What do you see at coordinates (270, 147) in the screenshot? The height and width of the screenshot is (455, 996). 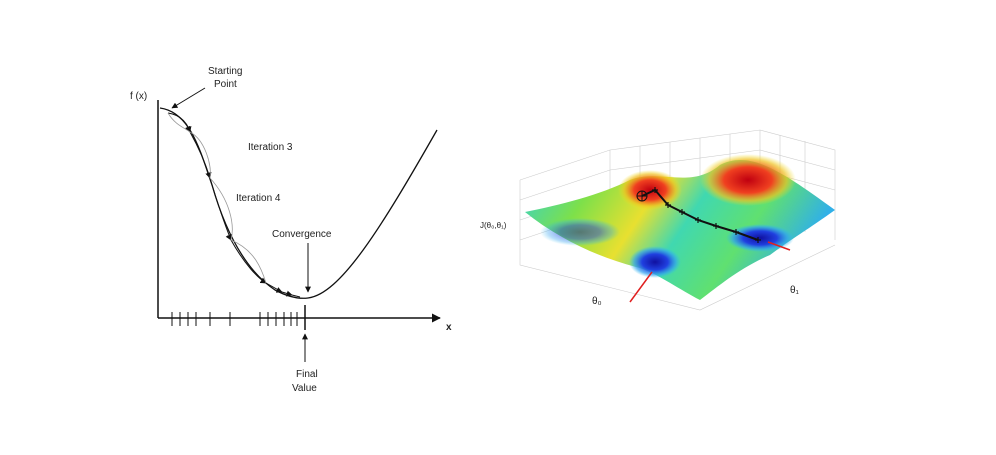 I see `iteration-label: Iteration 3` at bounding box center [270, 147].